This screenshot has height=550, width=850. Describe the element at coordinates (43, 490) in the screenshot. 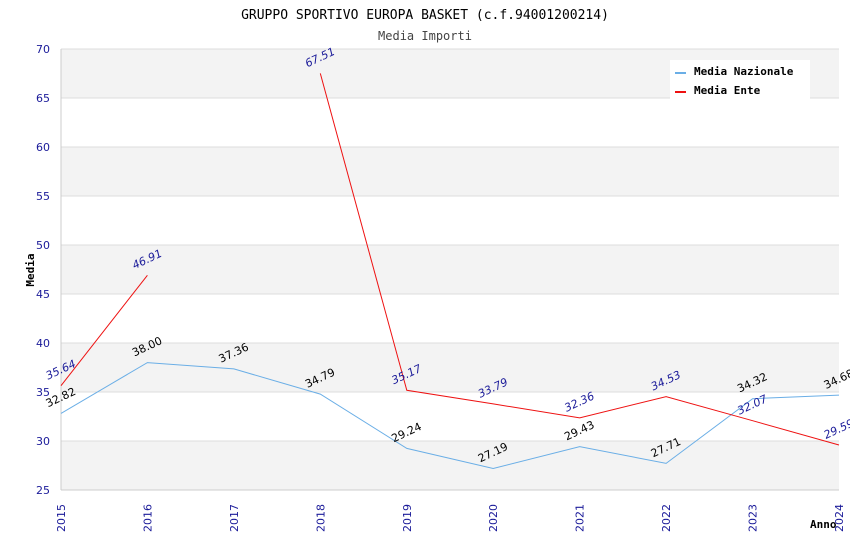

I see `y-tick-label: 25` at that location.